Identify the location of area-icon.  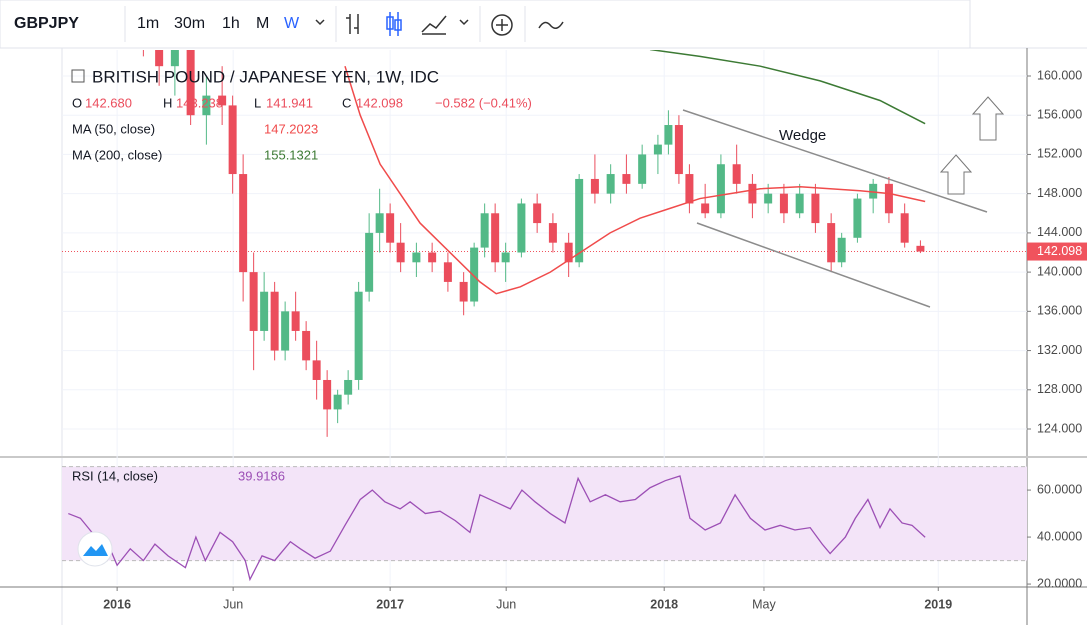
(434, 25).